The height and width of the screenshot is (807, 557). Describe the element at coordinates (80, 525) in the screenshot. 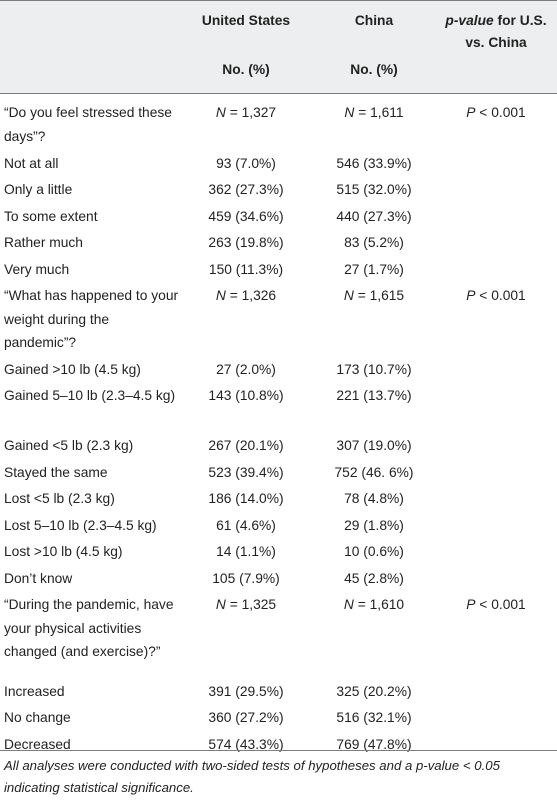

I see `row-label: Lost 5–10 lb (2.3–4.5 kg)` at that location.